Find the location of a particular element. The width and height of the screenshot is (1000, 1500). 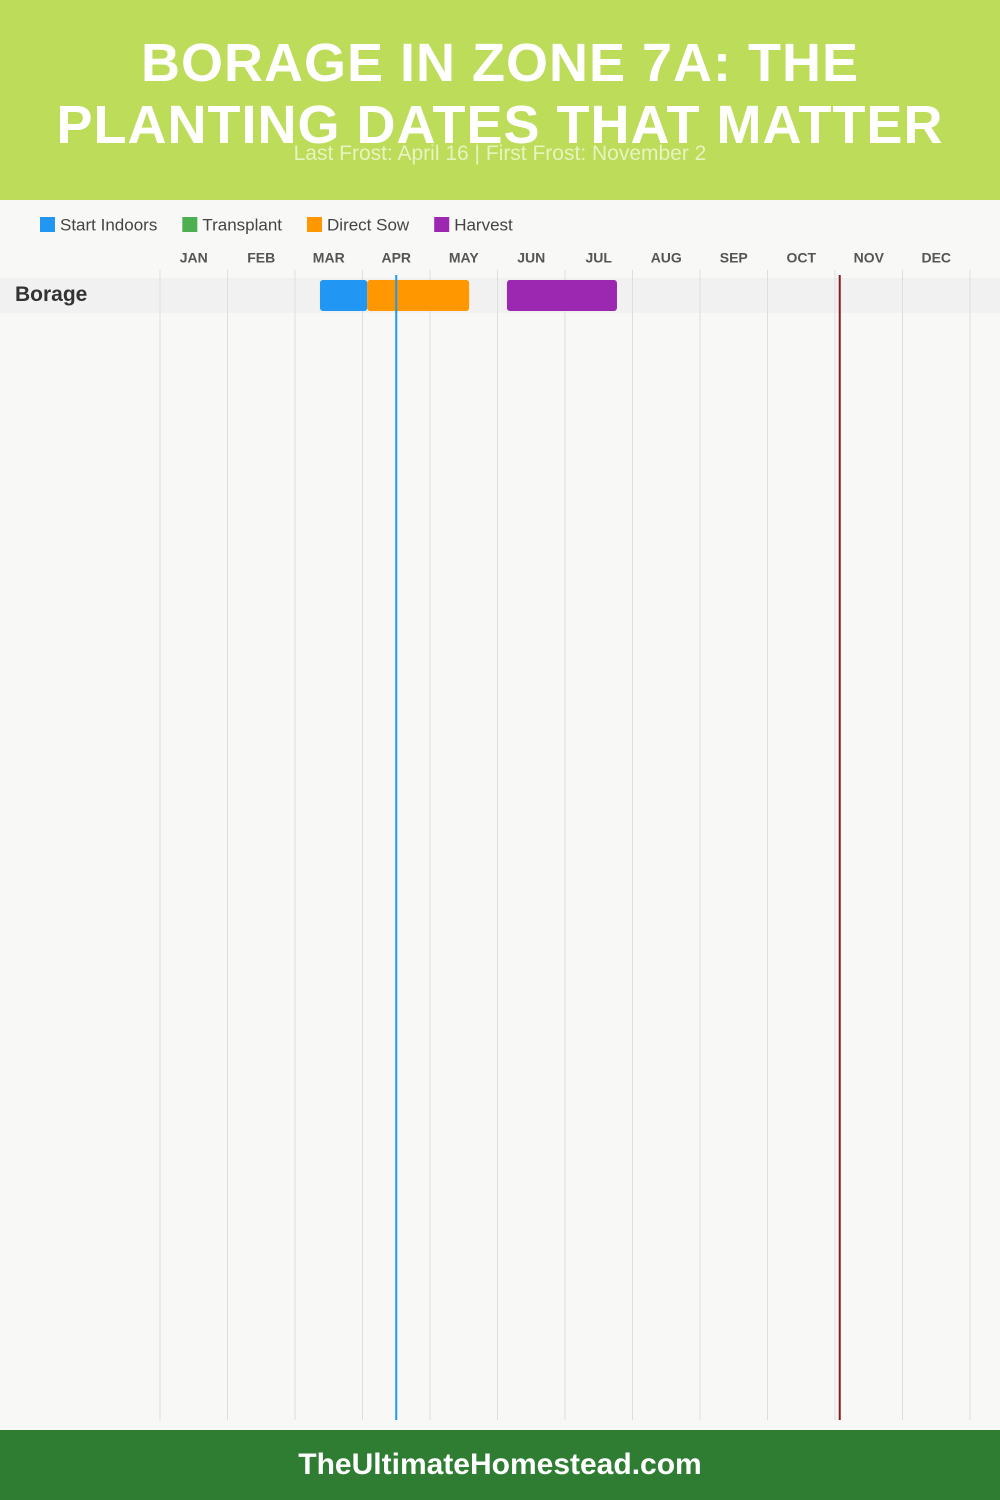

legend-label: Transplant is located at coordinates (242, 224).